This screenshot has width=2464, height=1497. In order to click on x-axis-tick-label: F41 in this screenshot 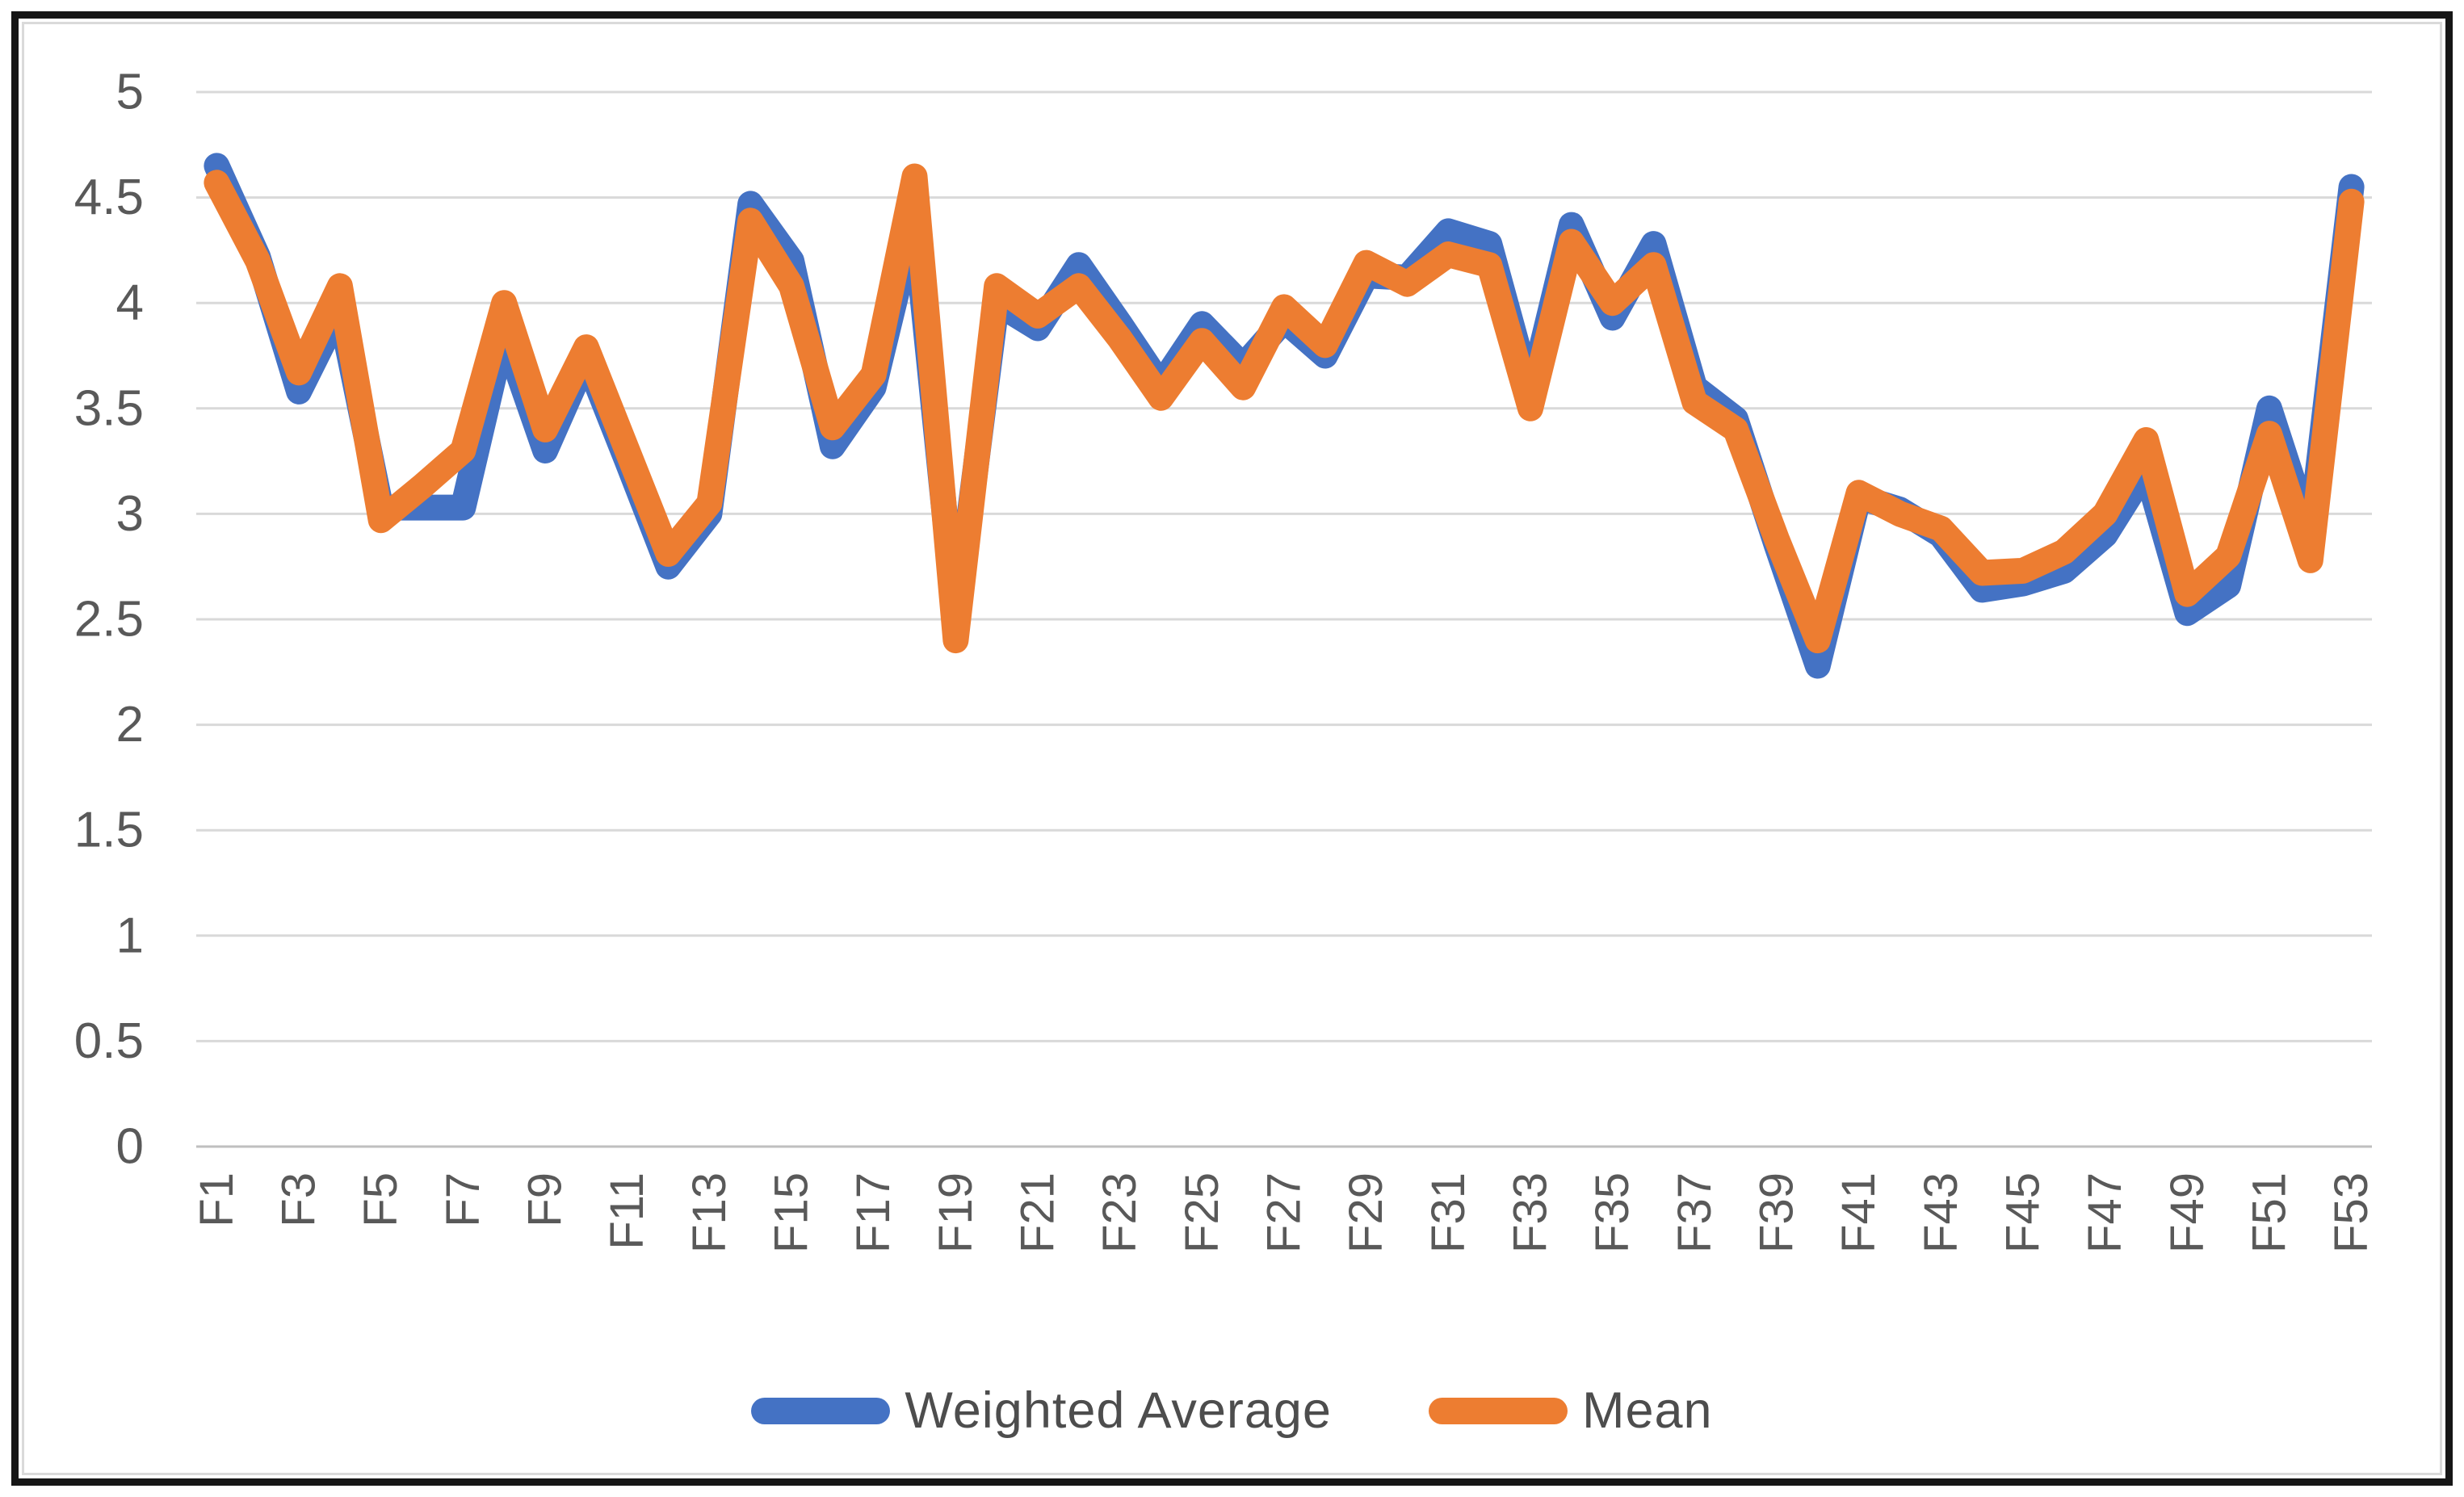, I will do `click(1859, 1212)`.